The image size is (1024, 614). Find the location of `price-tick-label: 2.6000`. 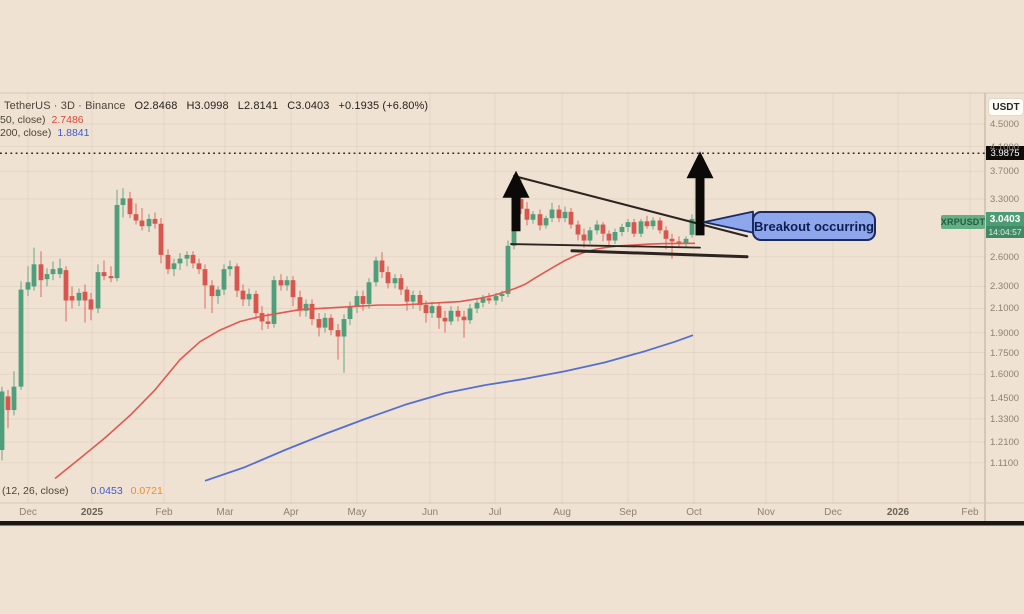

price-tick-label: 2.6000 is located at coordinates (1005, 257).